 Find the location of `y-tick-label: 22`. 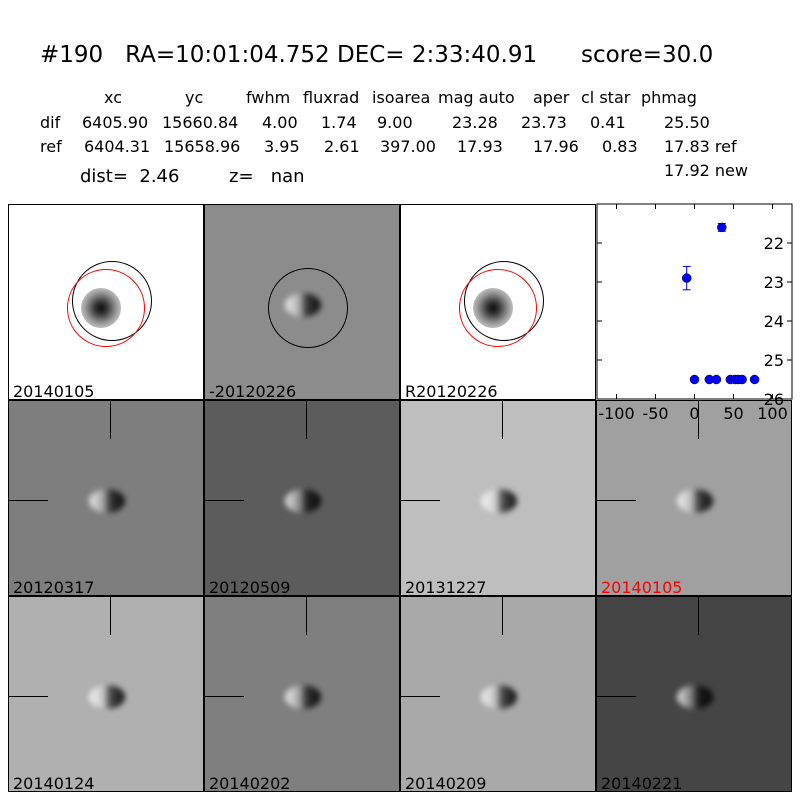

y-tick-label: 22 is located at coordinates (774, 243).